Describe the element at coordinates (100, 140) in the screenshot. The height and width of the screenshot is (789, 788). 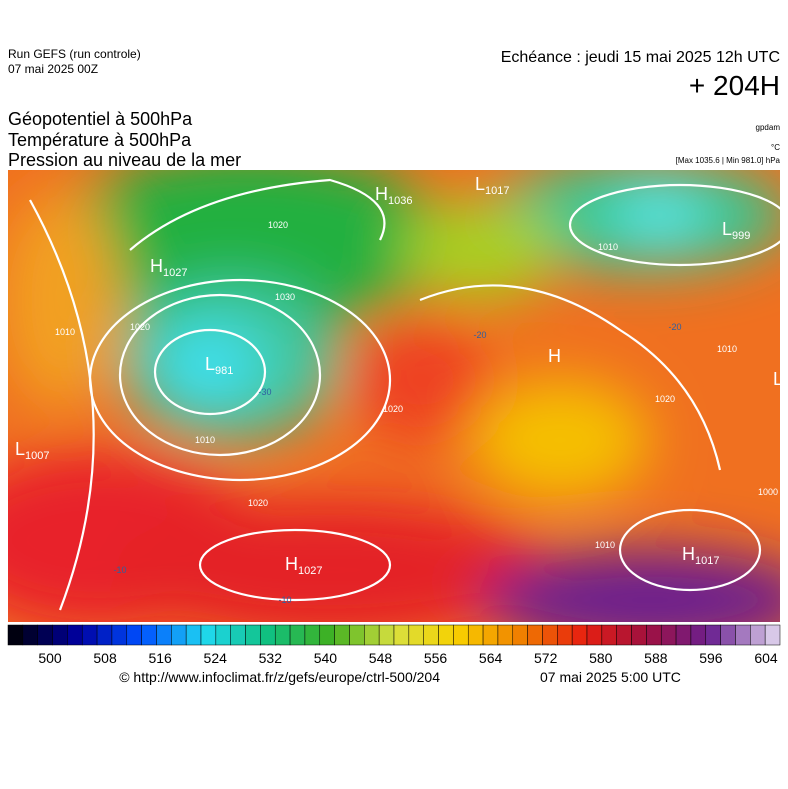
I see `title: Température à 500hPa` at that location.